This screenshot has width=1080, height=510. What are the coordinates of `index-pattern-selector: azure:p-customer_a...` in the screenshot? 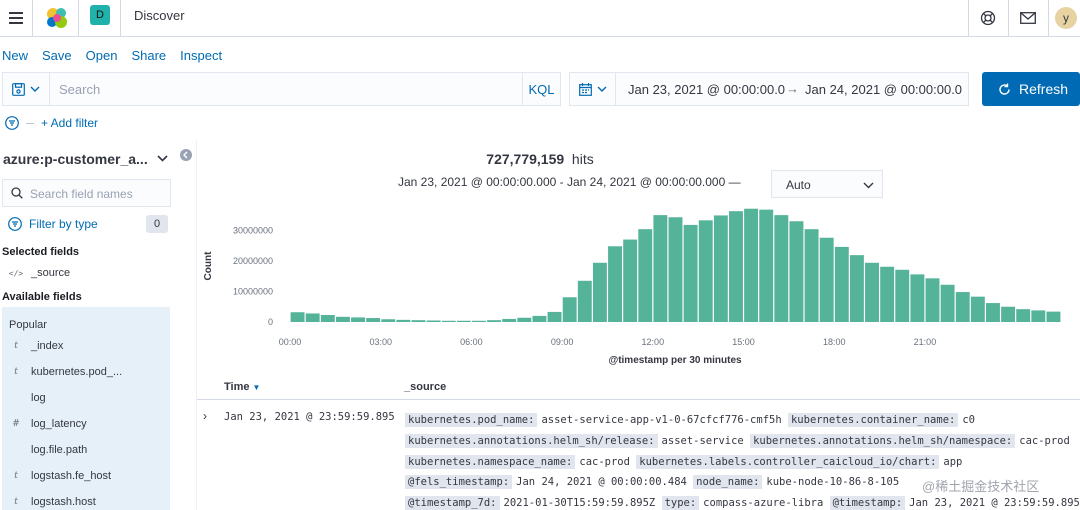 It's located at (75, 159).